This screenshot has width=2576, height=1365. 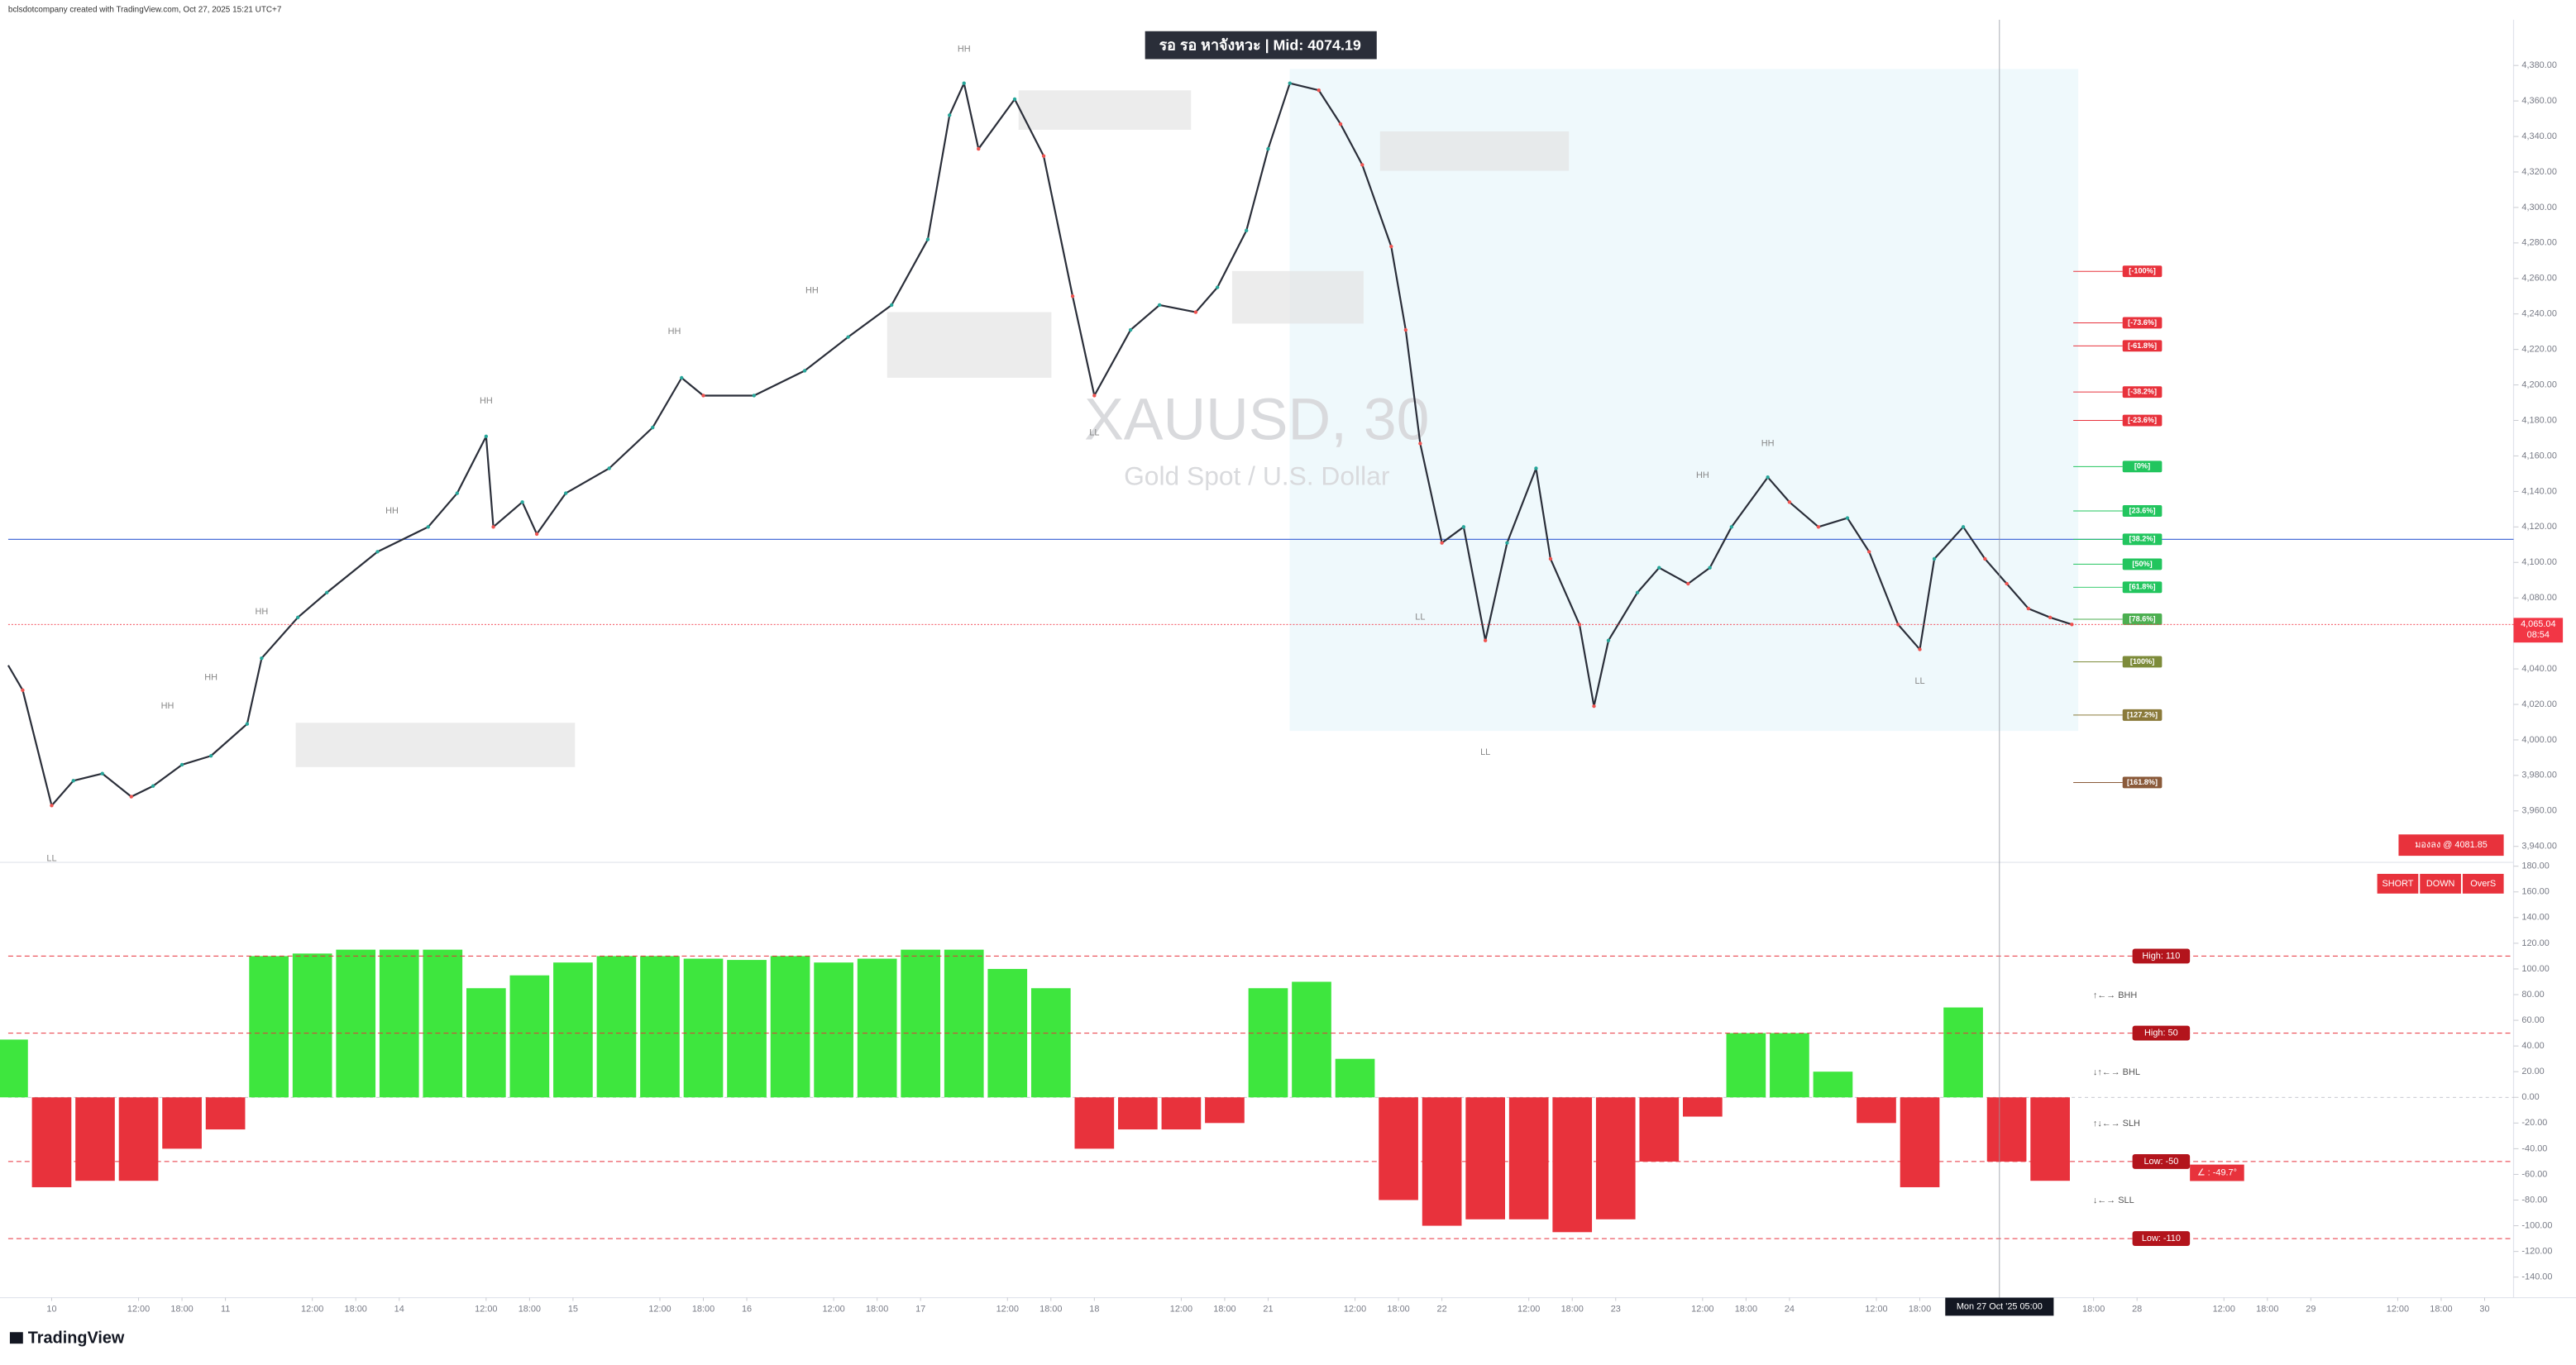 I want to click on fib-label: [100%], so click(x=2142, y=661).